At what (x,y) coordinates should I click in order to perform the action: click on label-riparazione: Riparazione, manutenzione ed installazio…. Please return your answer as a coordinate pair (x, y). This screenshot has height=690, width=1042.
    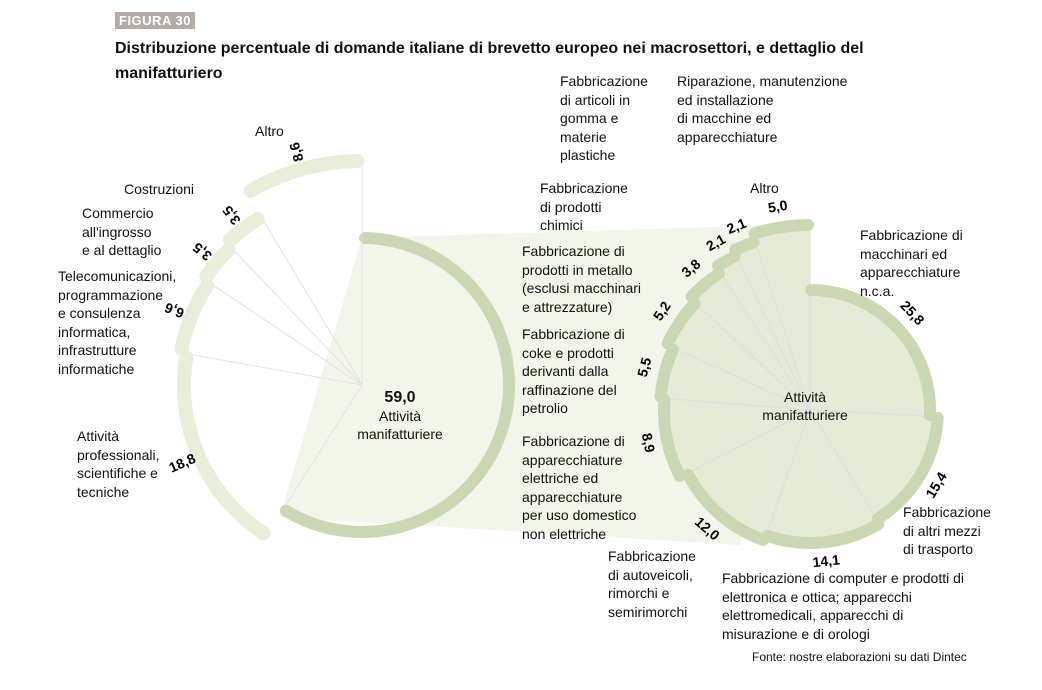
    Looking at the image, I should click on (762, 109).